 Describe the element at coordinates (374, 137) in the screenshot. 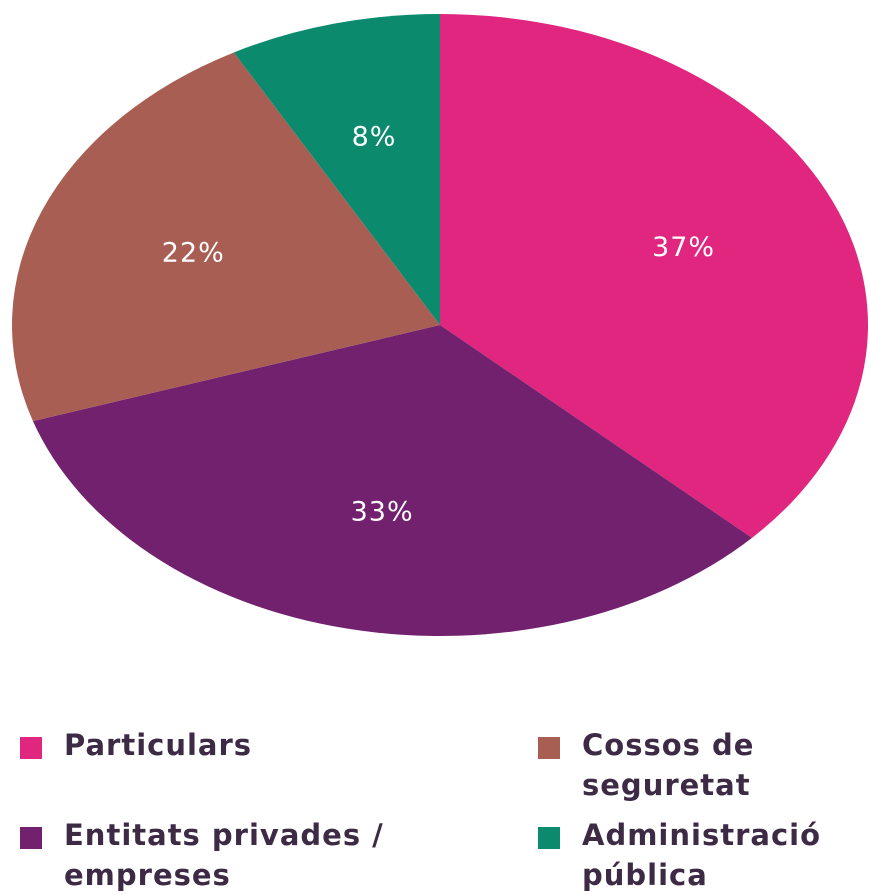

I see `slice-label: 8%` at that location.